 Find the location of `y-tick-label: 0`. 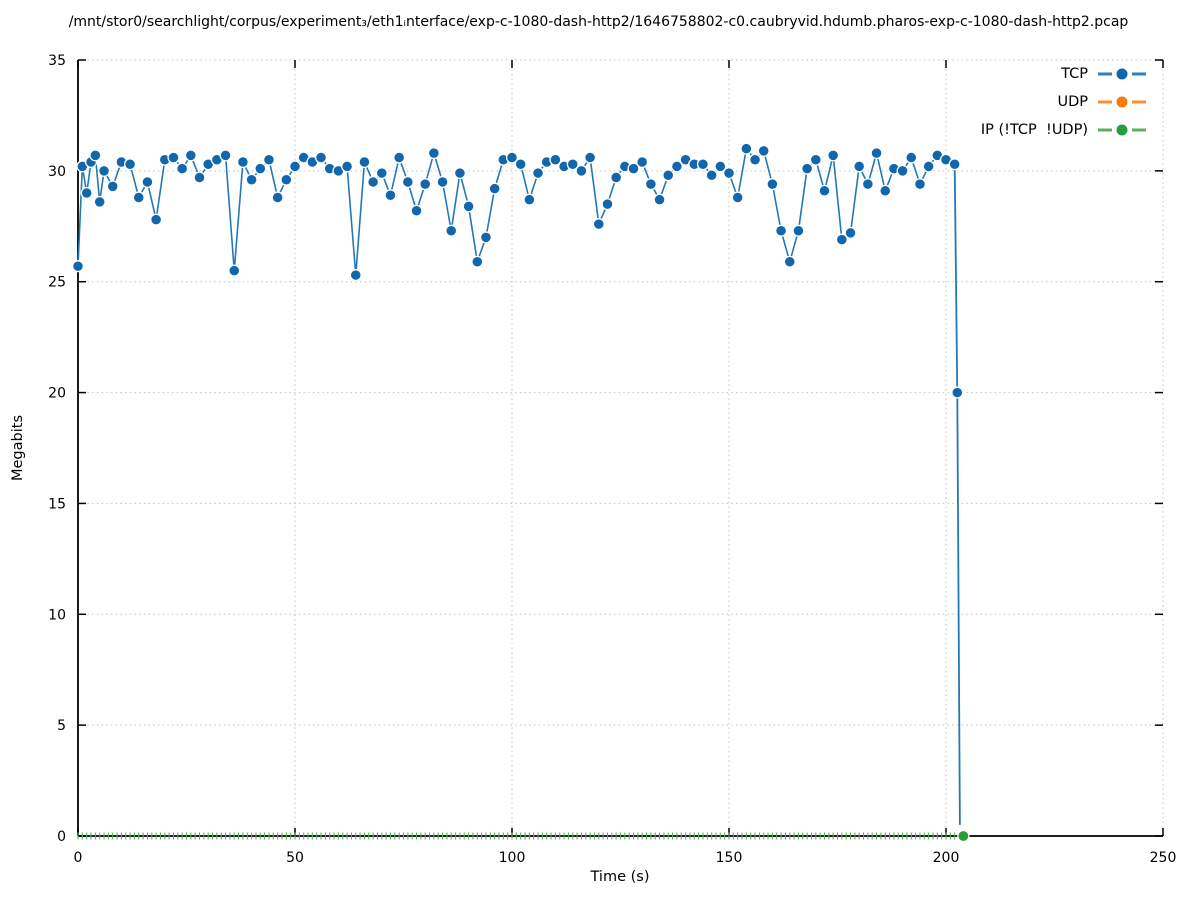

y-tick-label: 0 is located at coordinates (61, 837).